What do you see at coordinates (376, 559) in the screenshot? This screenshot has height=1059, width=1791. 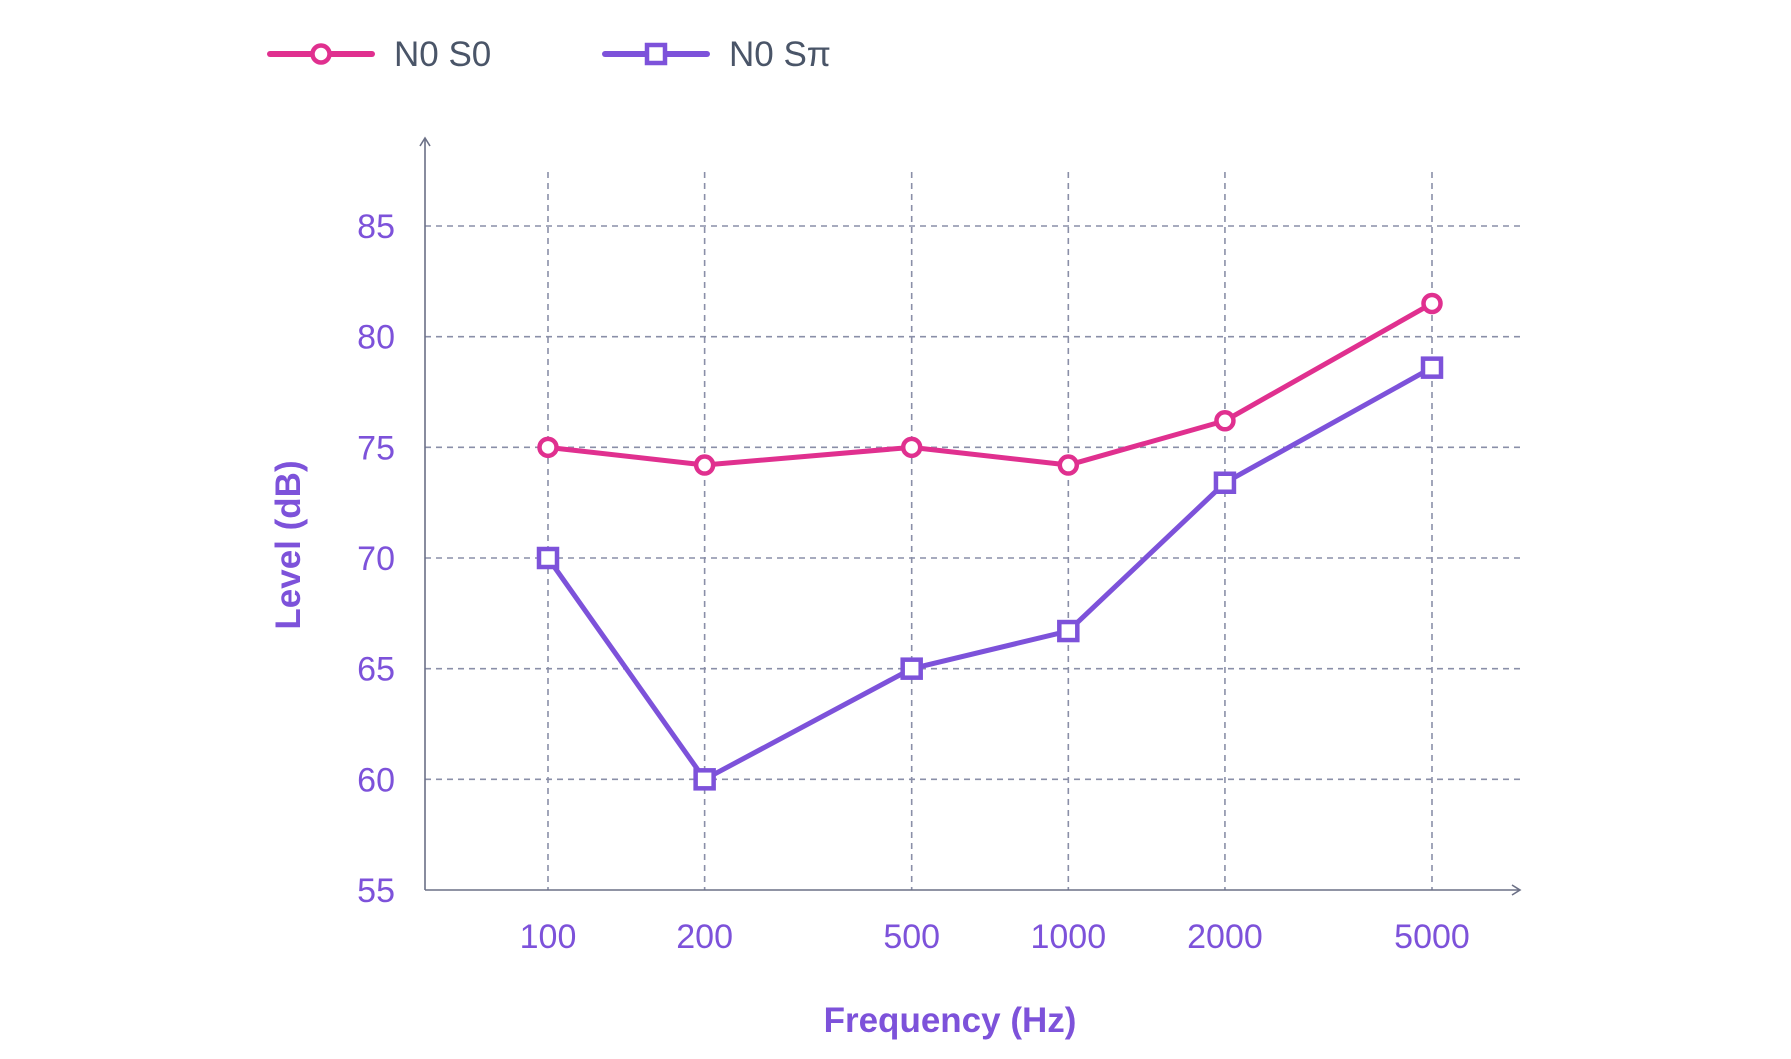 I see `y-tick-label: 70` at bounding box center [376, 559].